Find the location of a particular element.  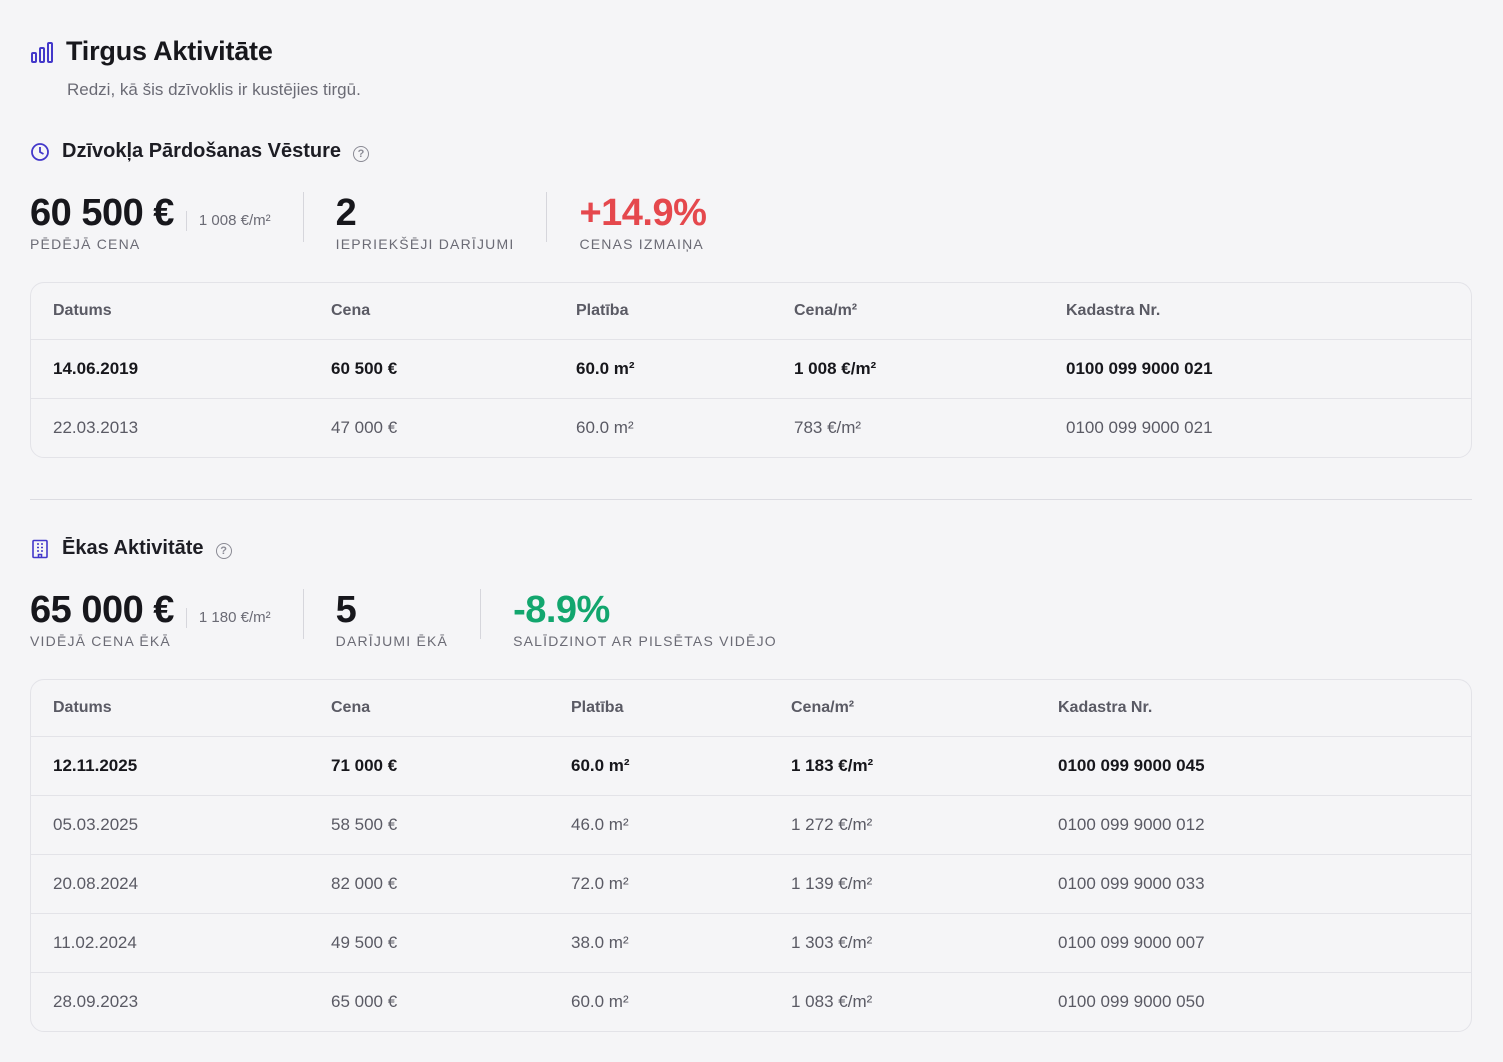

apartment-history-header: Dzīvokļa Pārdošanas Vēsture ? is located at coordinates (200, 151).